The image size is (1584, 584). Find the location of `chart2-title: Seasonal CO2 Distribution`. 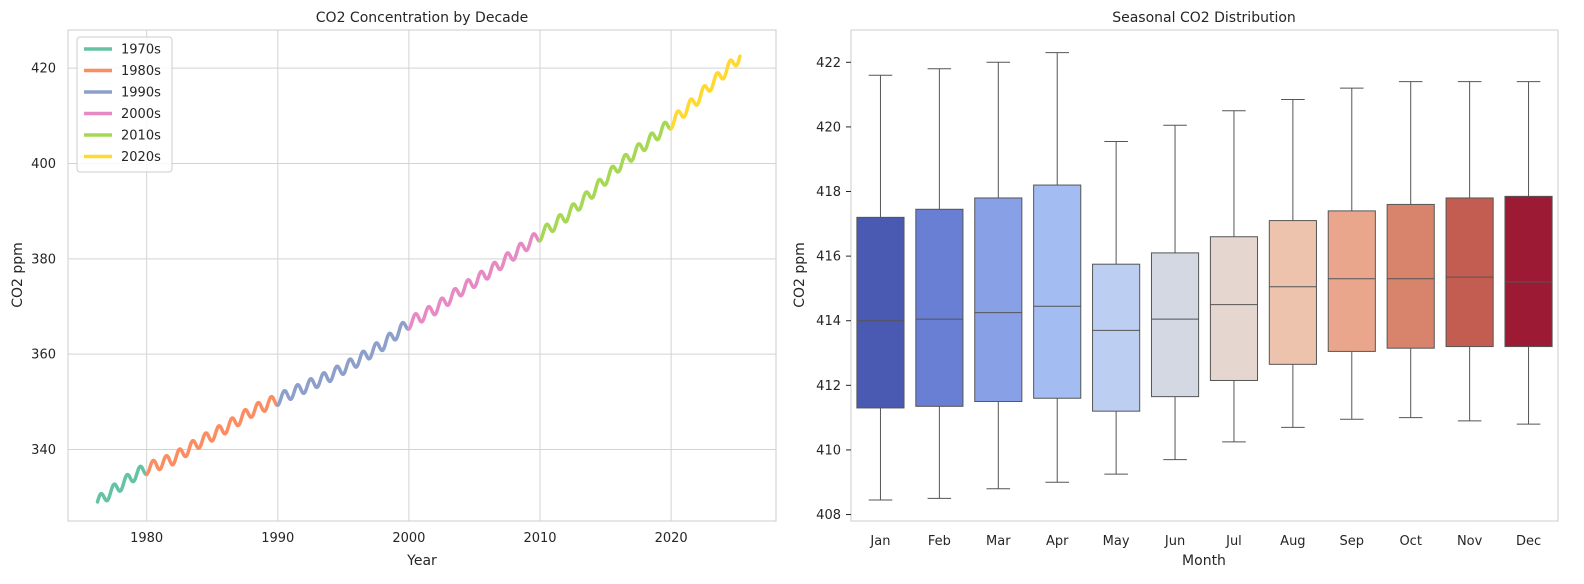

chart2-title: Seasonal CO2 Distribution is located at coordinates (1204, 18).